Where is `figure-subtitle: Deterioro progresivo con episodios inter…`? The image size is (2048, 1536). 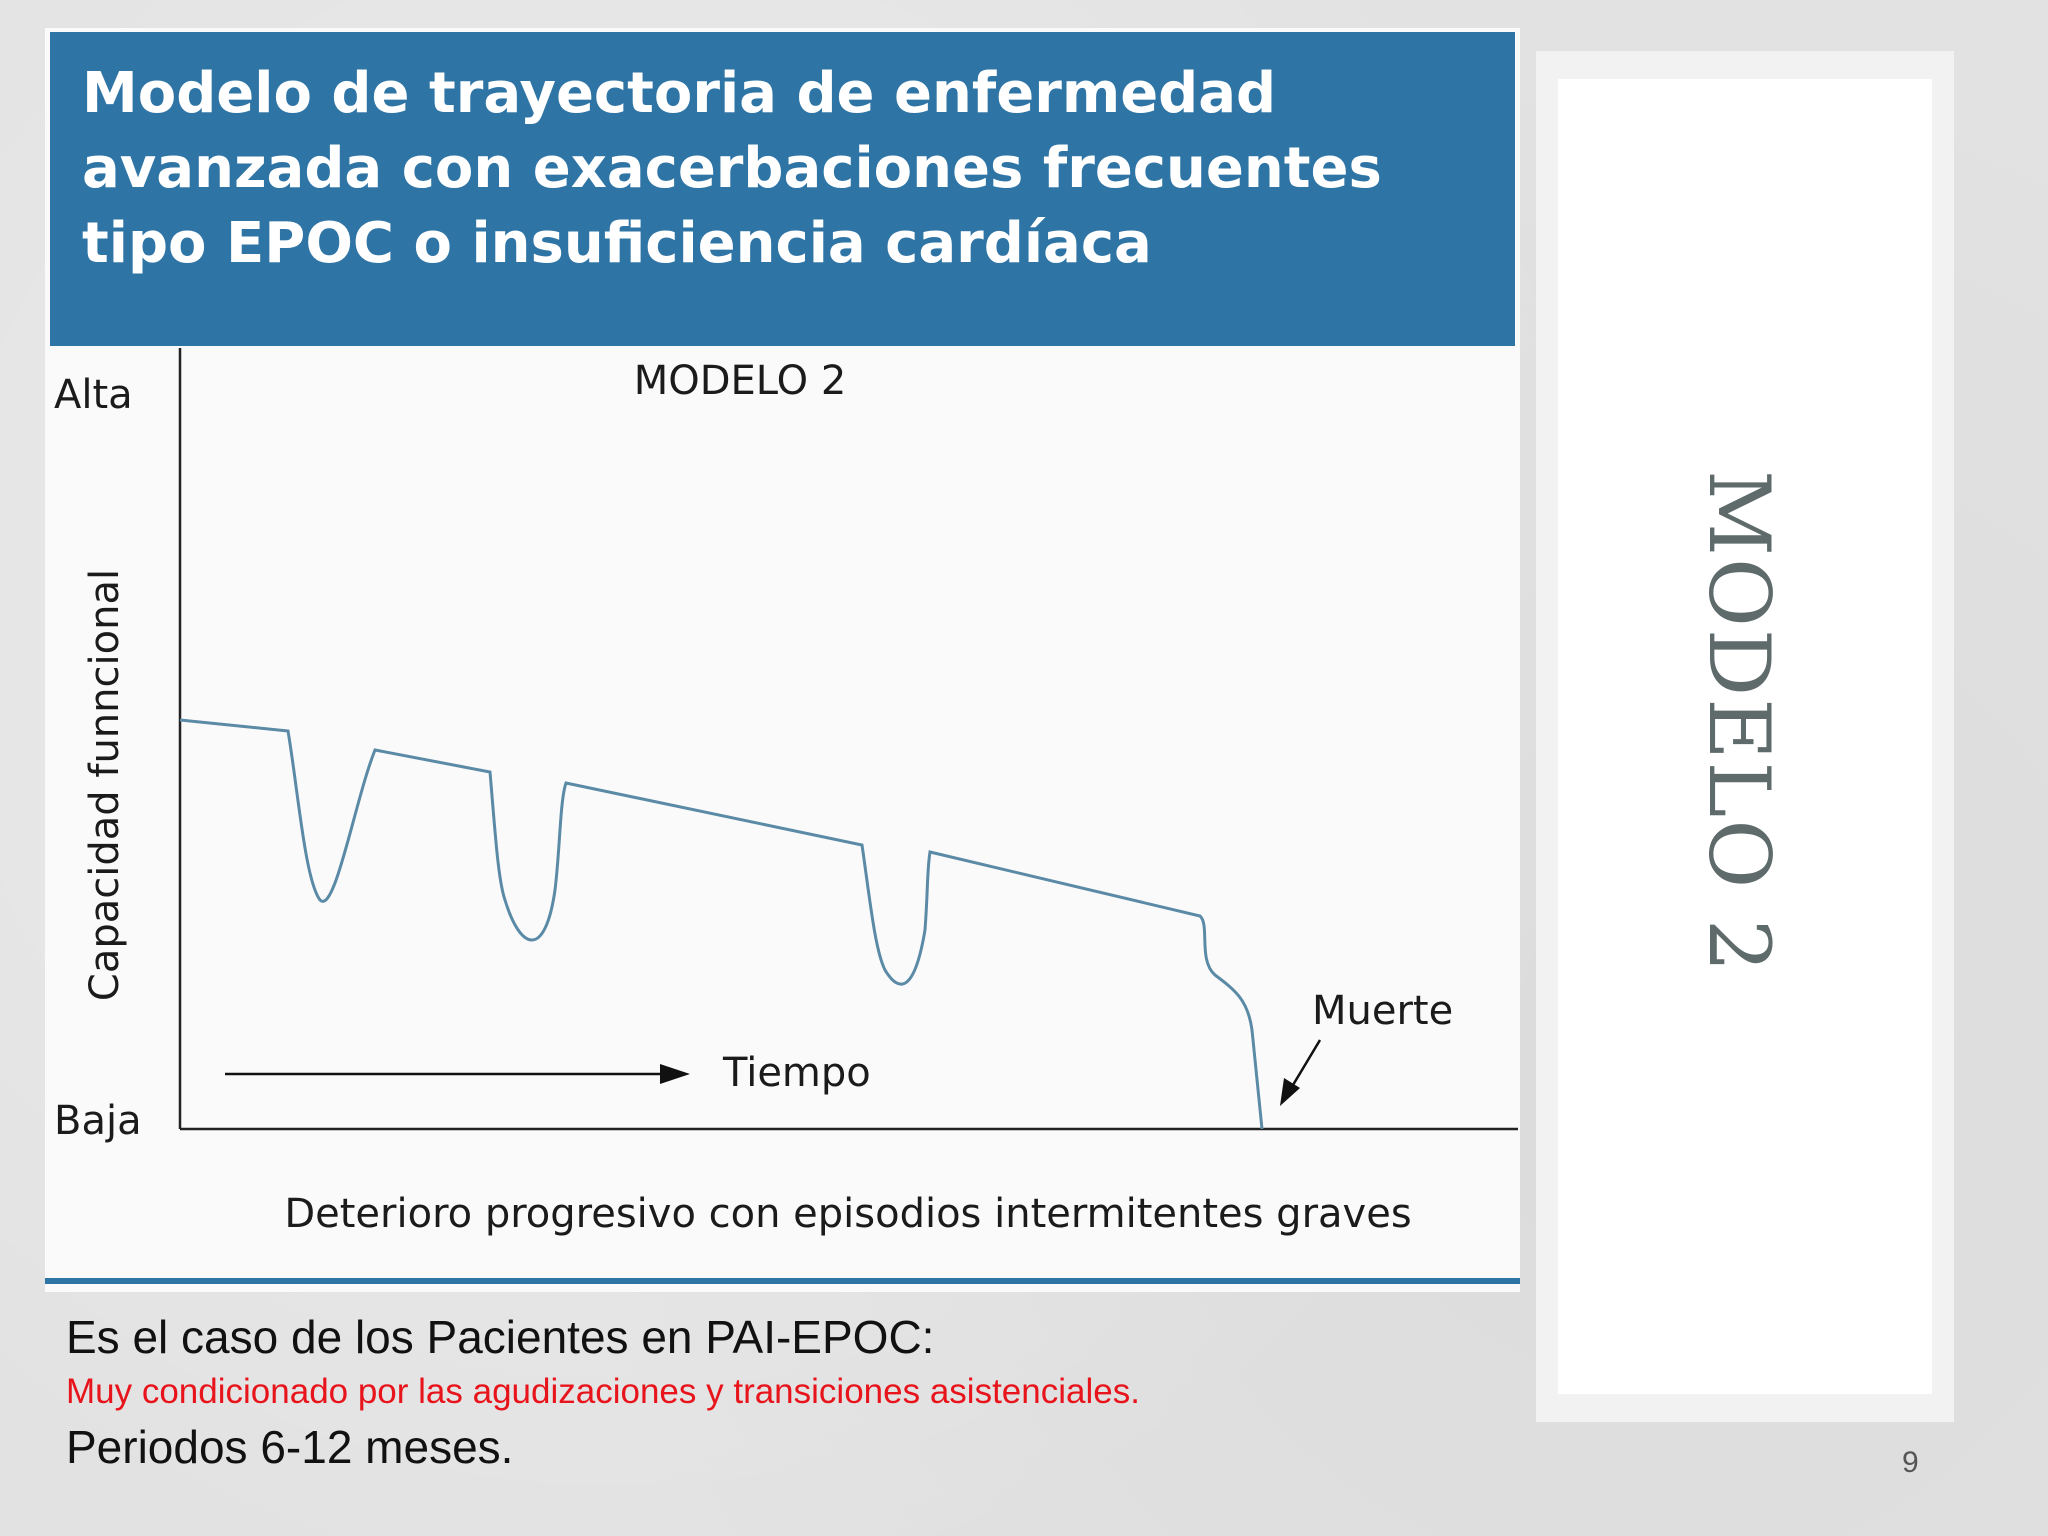 figure-subtitle: Deterioro progresivo con episodios inter… is located at coordinates (847, 1214).